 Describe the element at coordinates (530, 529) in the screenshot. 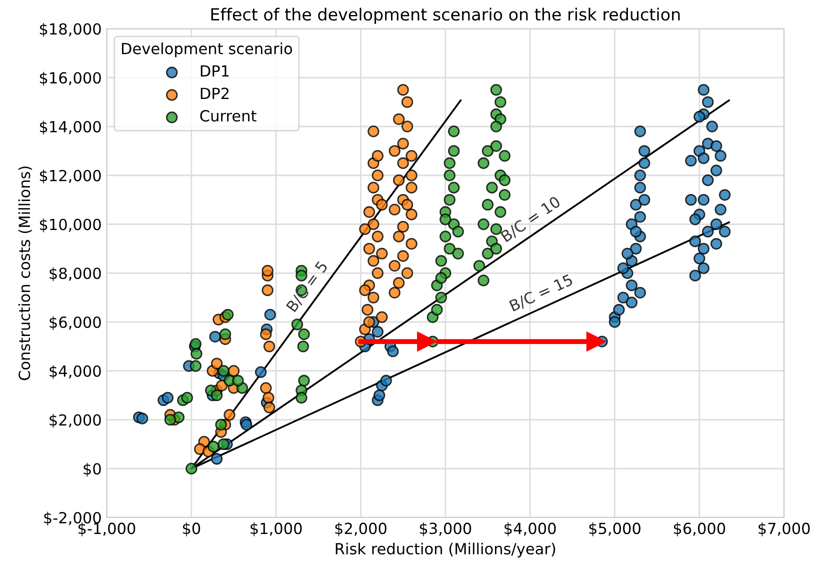

I see `x-tick-label: $4,000` at that location.